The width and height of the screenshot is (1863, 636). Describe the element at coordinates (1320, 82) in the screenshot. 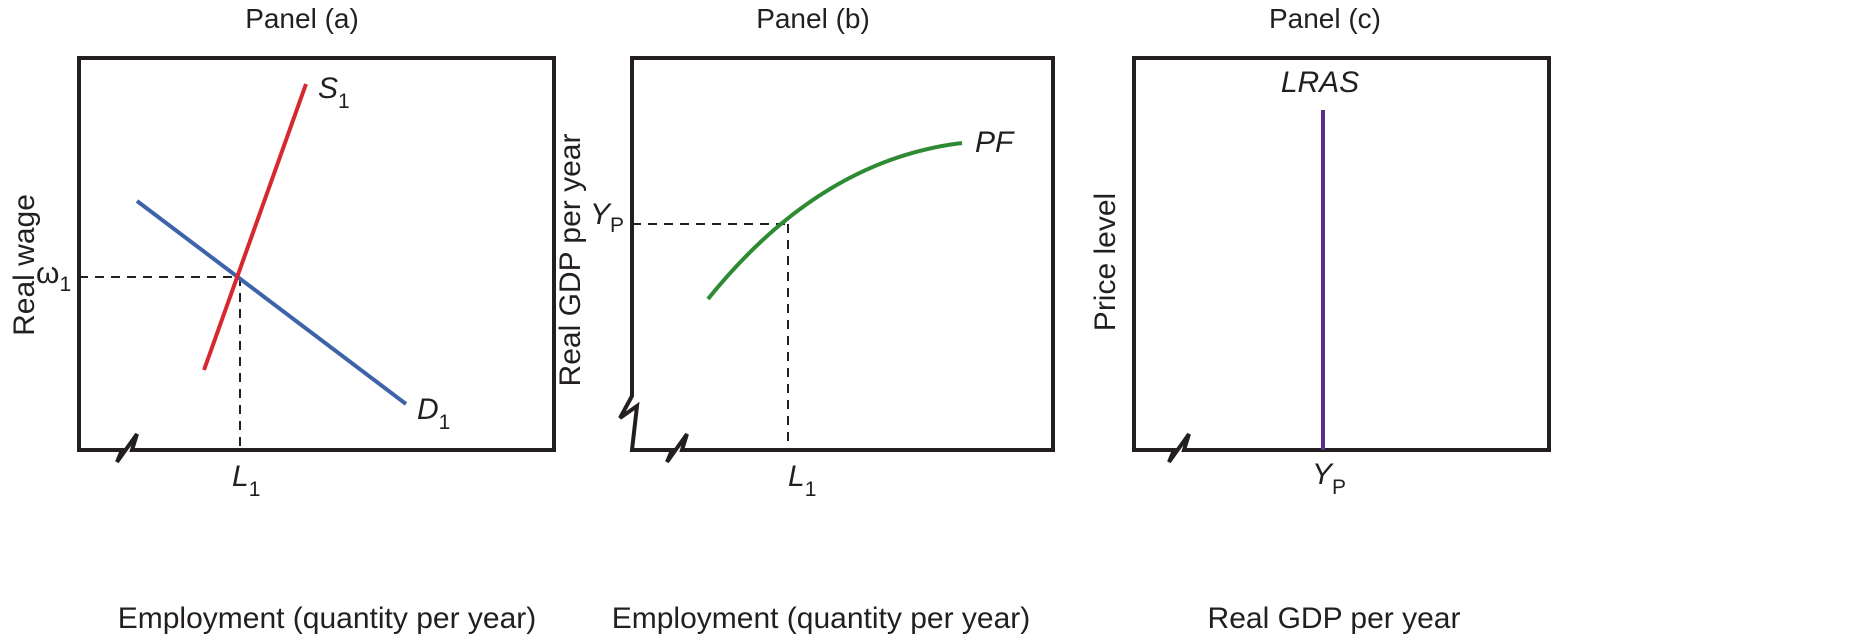

I see `panel-c-lras-label: LRAS` at that location.